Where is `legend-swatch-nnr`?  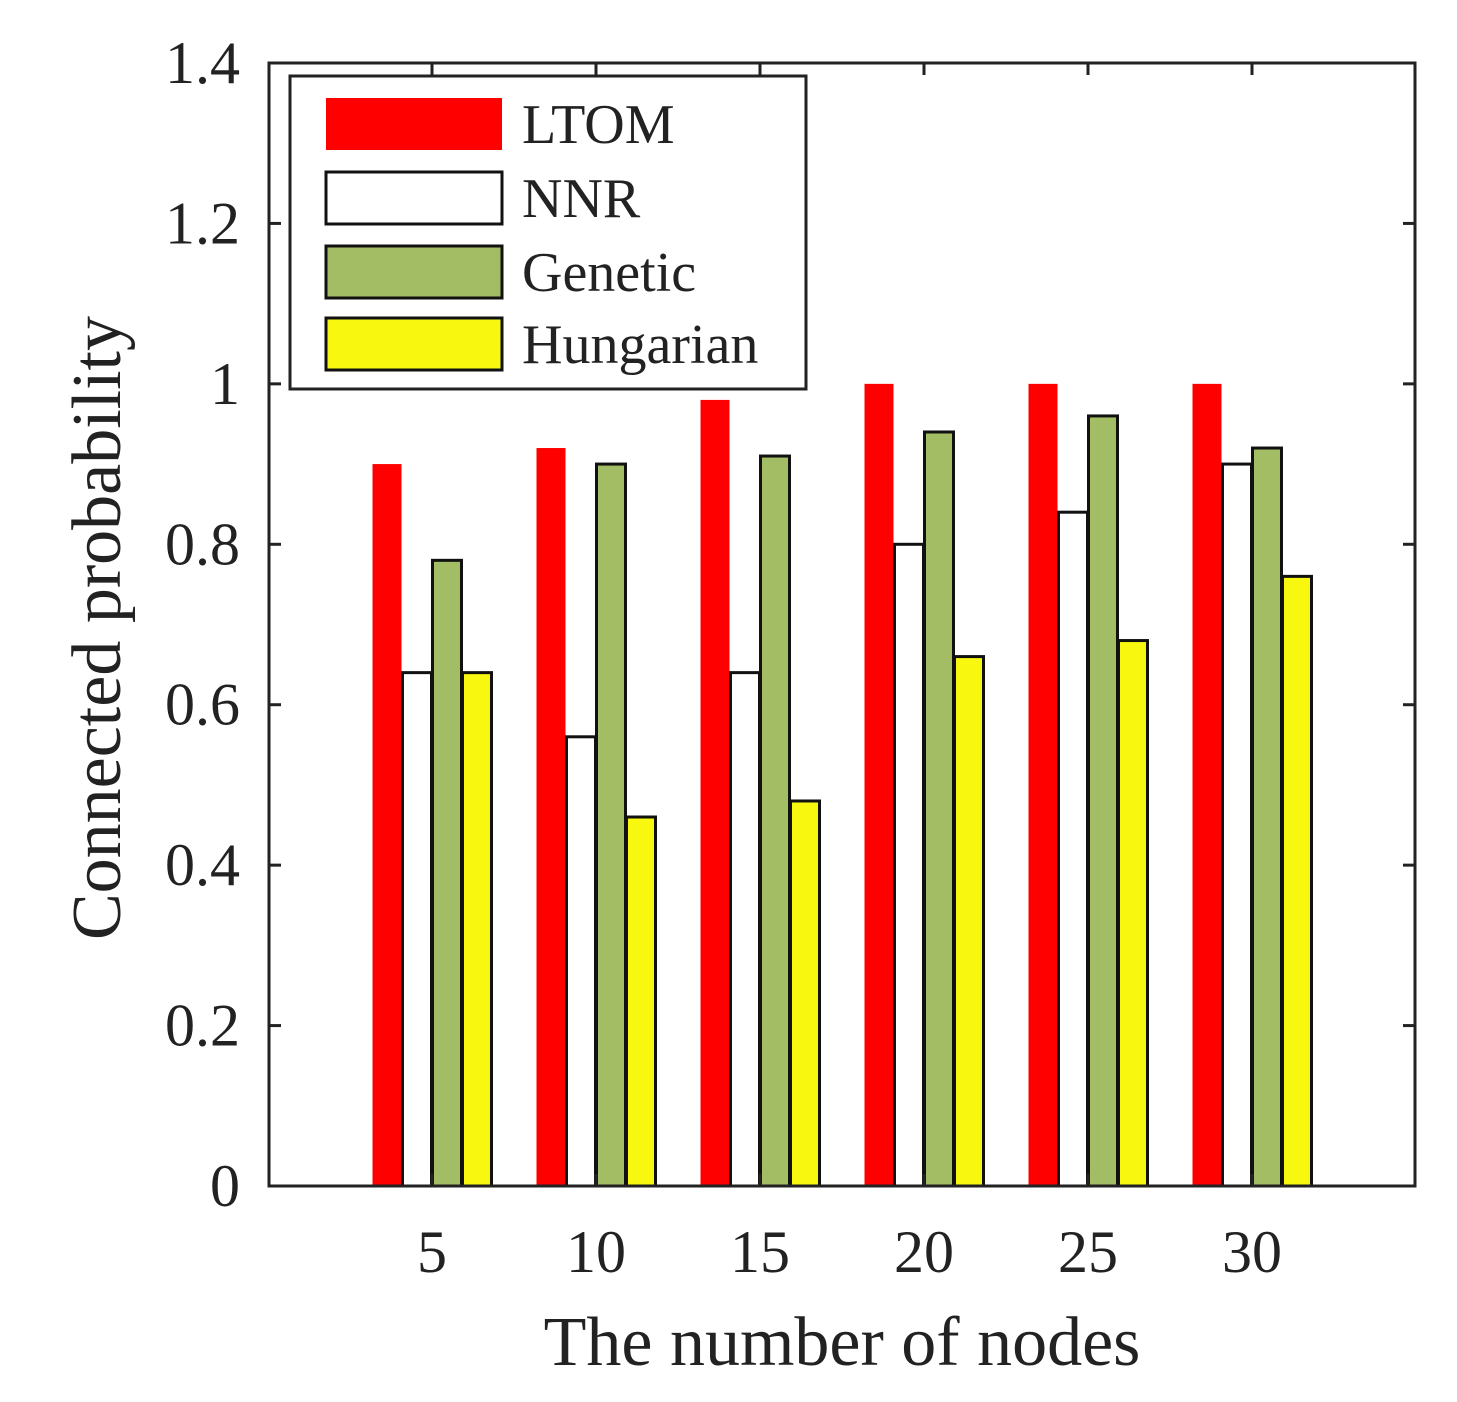 legend-swatch-nnr is located at coordinates (414, 198).